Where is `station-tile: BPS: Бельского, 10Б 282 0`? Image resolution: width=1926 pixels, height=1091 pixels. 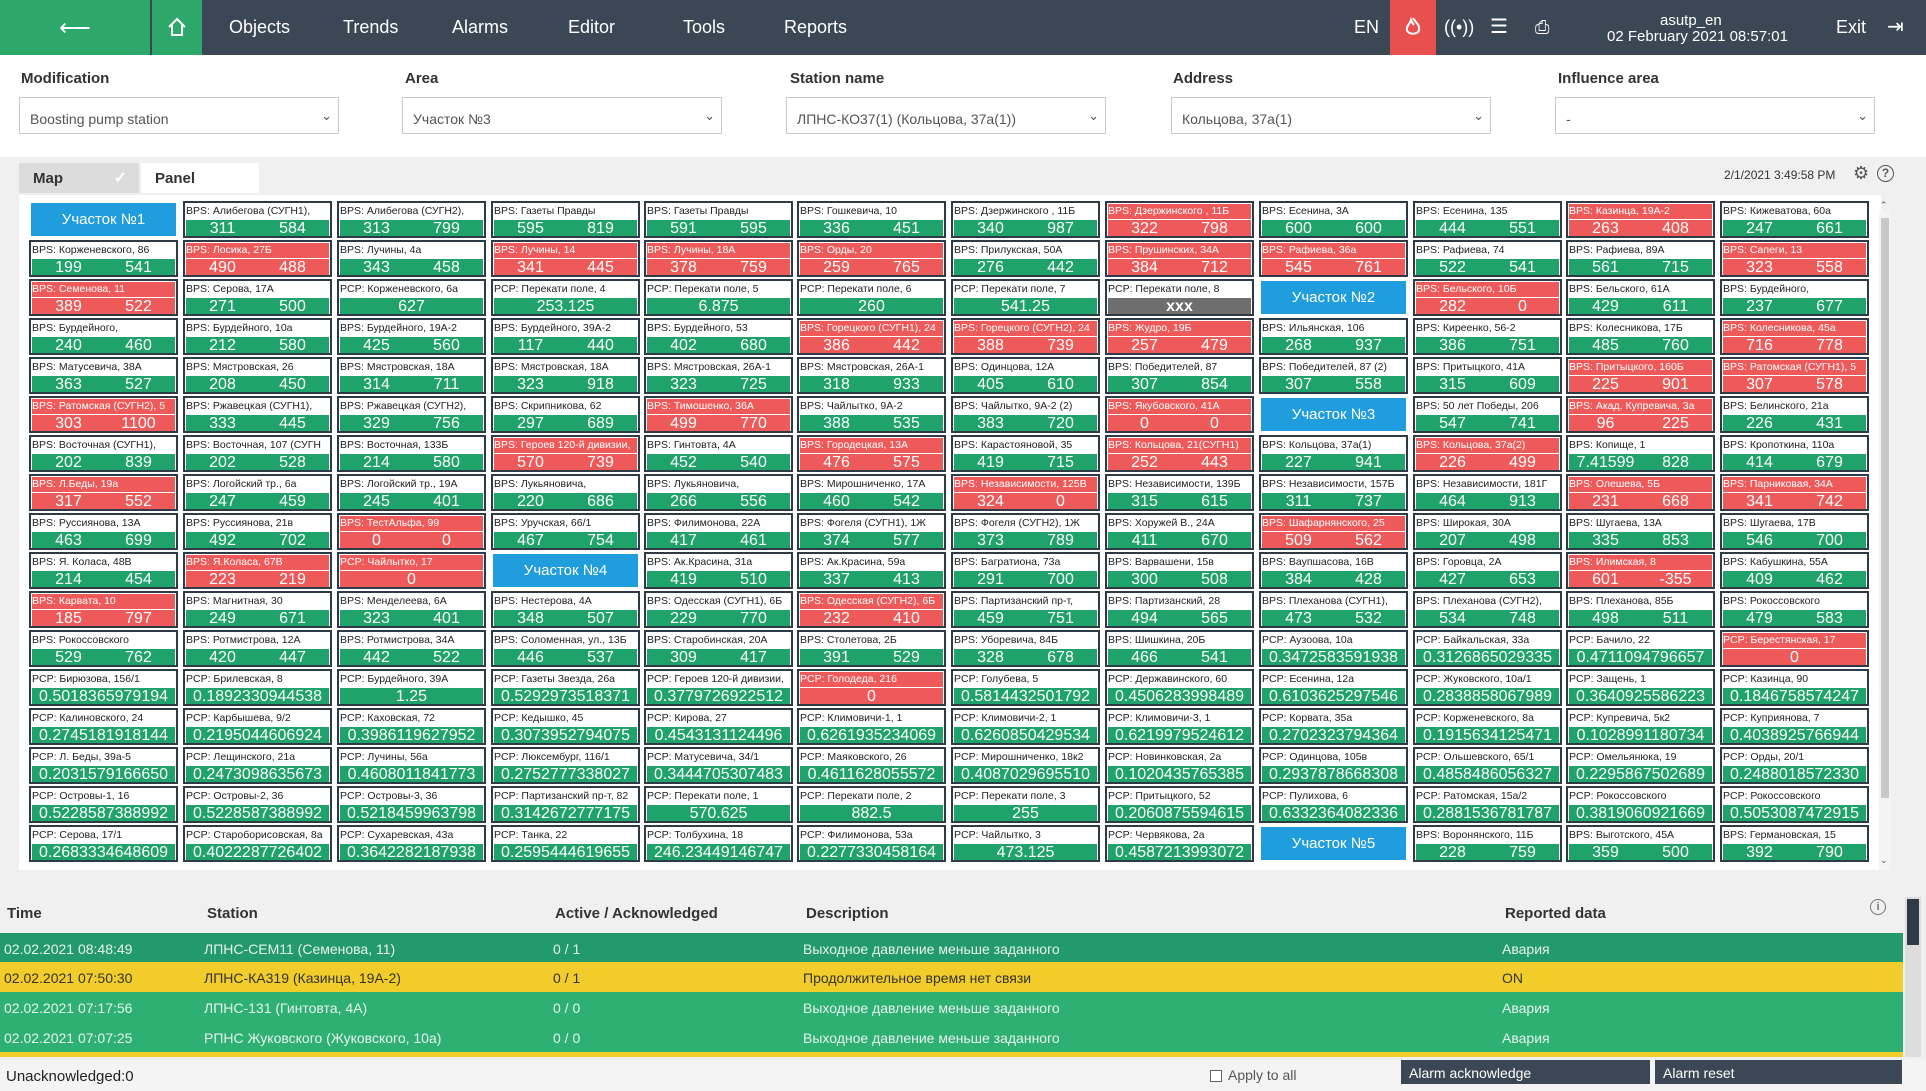 station-tile: BPS: Бельского, 10Б 282 0 is located at coordinates (1487, 297).